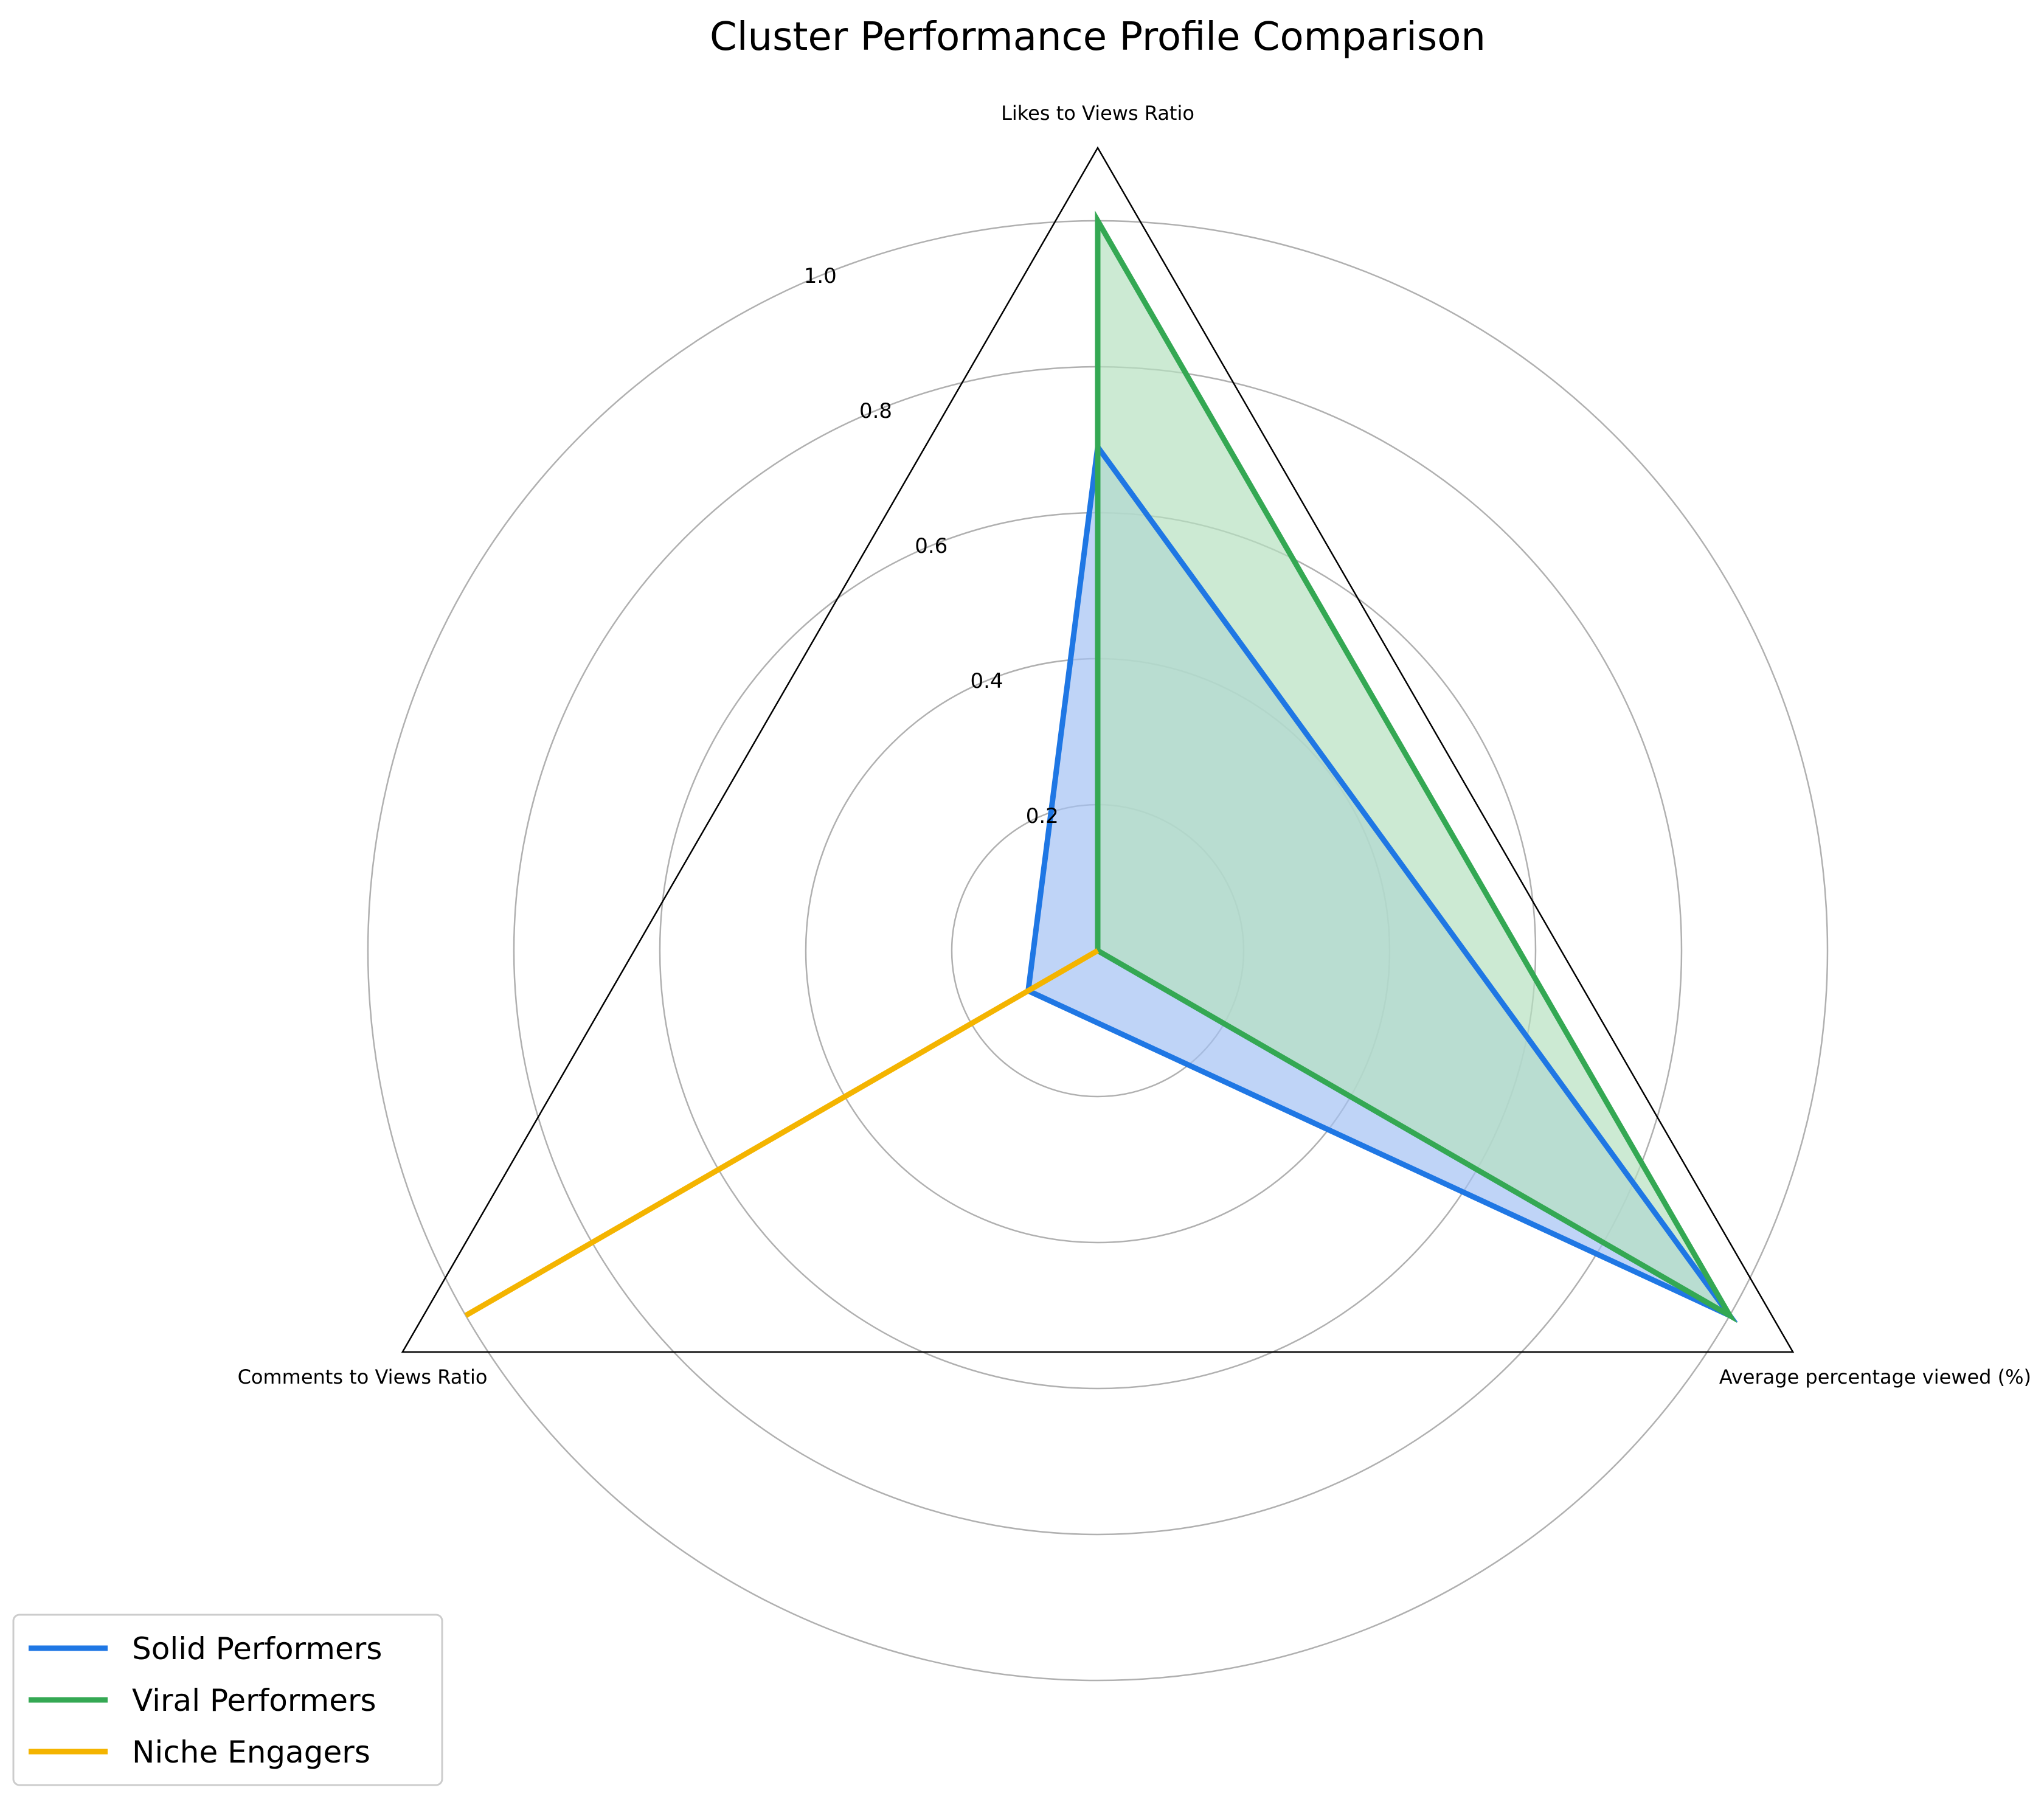 Image resolution: width=2044 pixels, height=1796 pixels. Describe the element at coordinates (363, 1377) in the screenshot. I see `axis-label-2: Comments to Views Ratio` at that location.